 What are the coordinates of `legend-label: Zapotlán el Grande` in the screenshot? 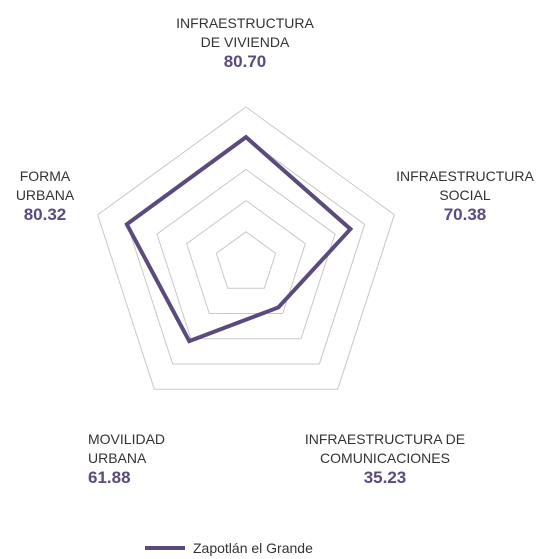 It's located at (253, 548).